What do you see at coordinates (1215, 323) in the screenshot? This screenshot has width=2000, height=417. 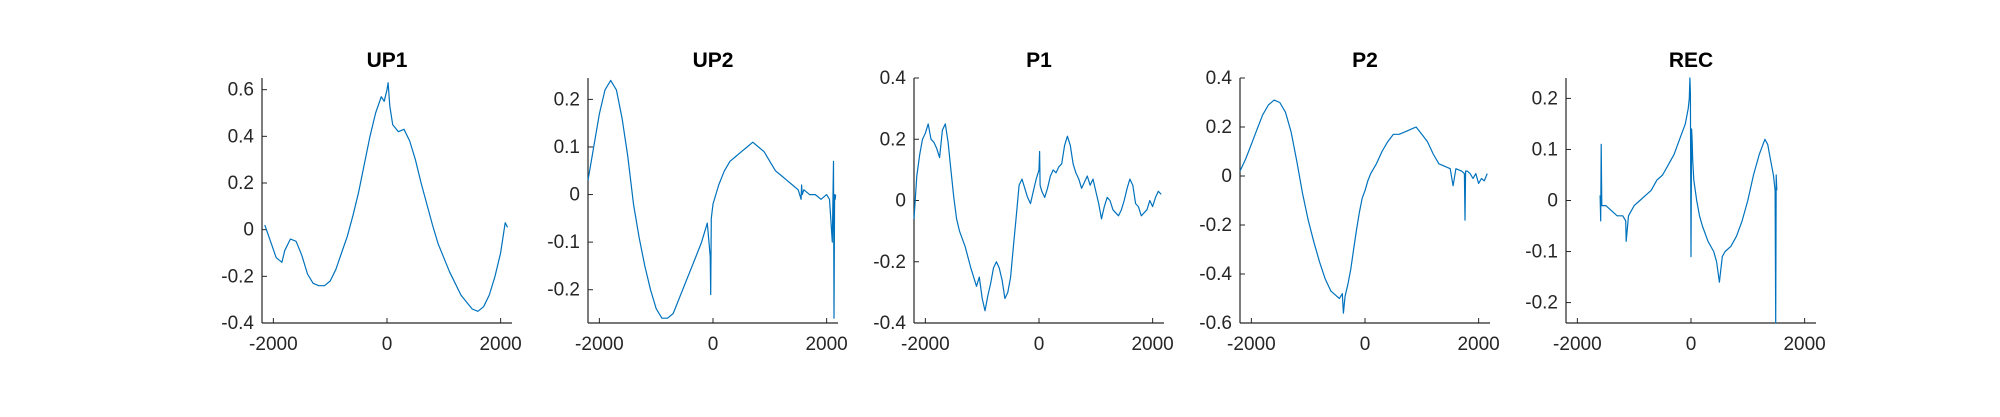 I see `y-tick-label: -0.6` at bounding box center [1215, 323].